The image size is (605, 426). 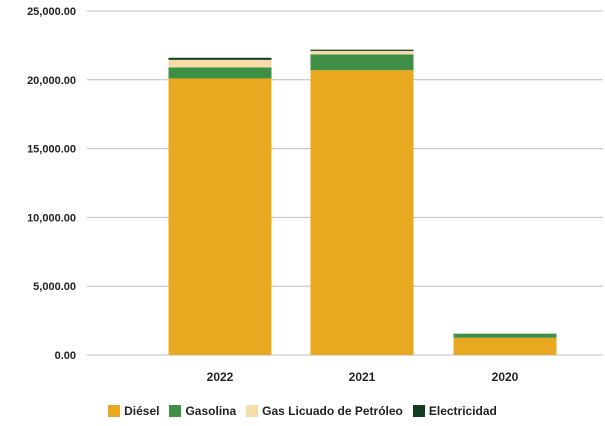 I want to click on legend-item: Gas Licuado de Petróleo, so click(x=324, y=411).